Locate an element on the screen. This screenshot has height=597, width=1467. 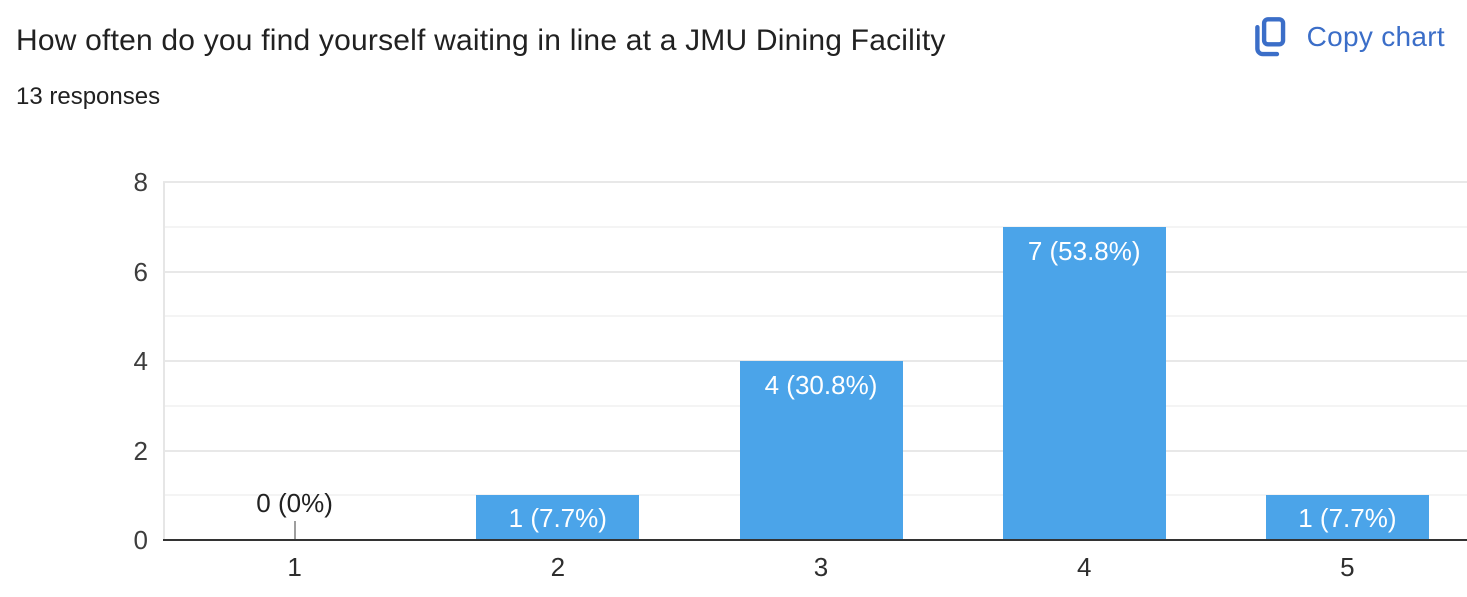
y-tick-label: 0 is located at coordinates (140, 540).